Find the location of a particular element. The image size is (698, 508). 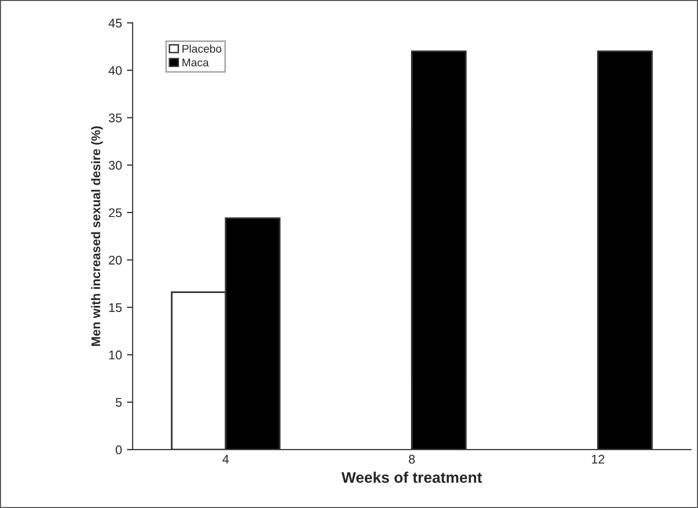

y-tick-label: 20 is located at coordinates (115, 260).